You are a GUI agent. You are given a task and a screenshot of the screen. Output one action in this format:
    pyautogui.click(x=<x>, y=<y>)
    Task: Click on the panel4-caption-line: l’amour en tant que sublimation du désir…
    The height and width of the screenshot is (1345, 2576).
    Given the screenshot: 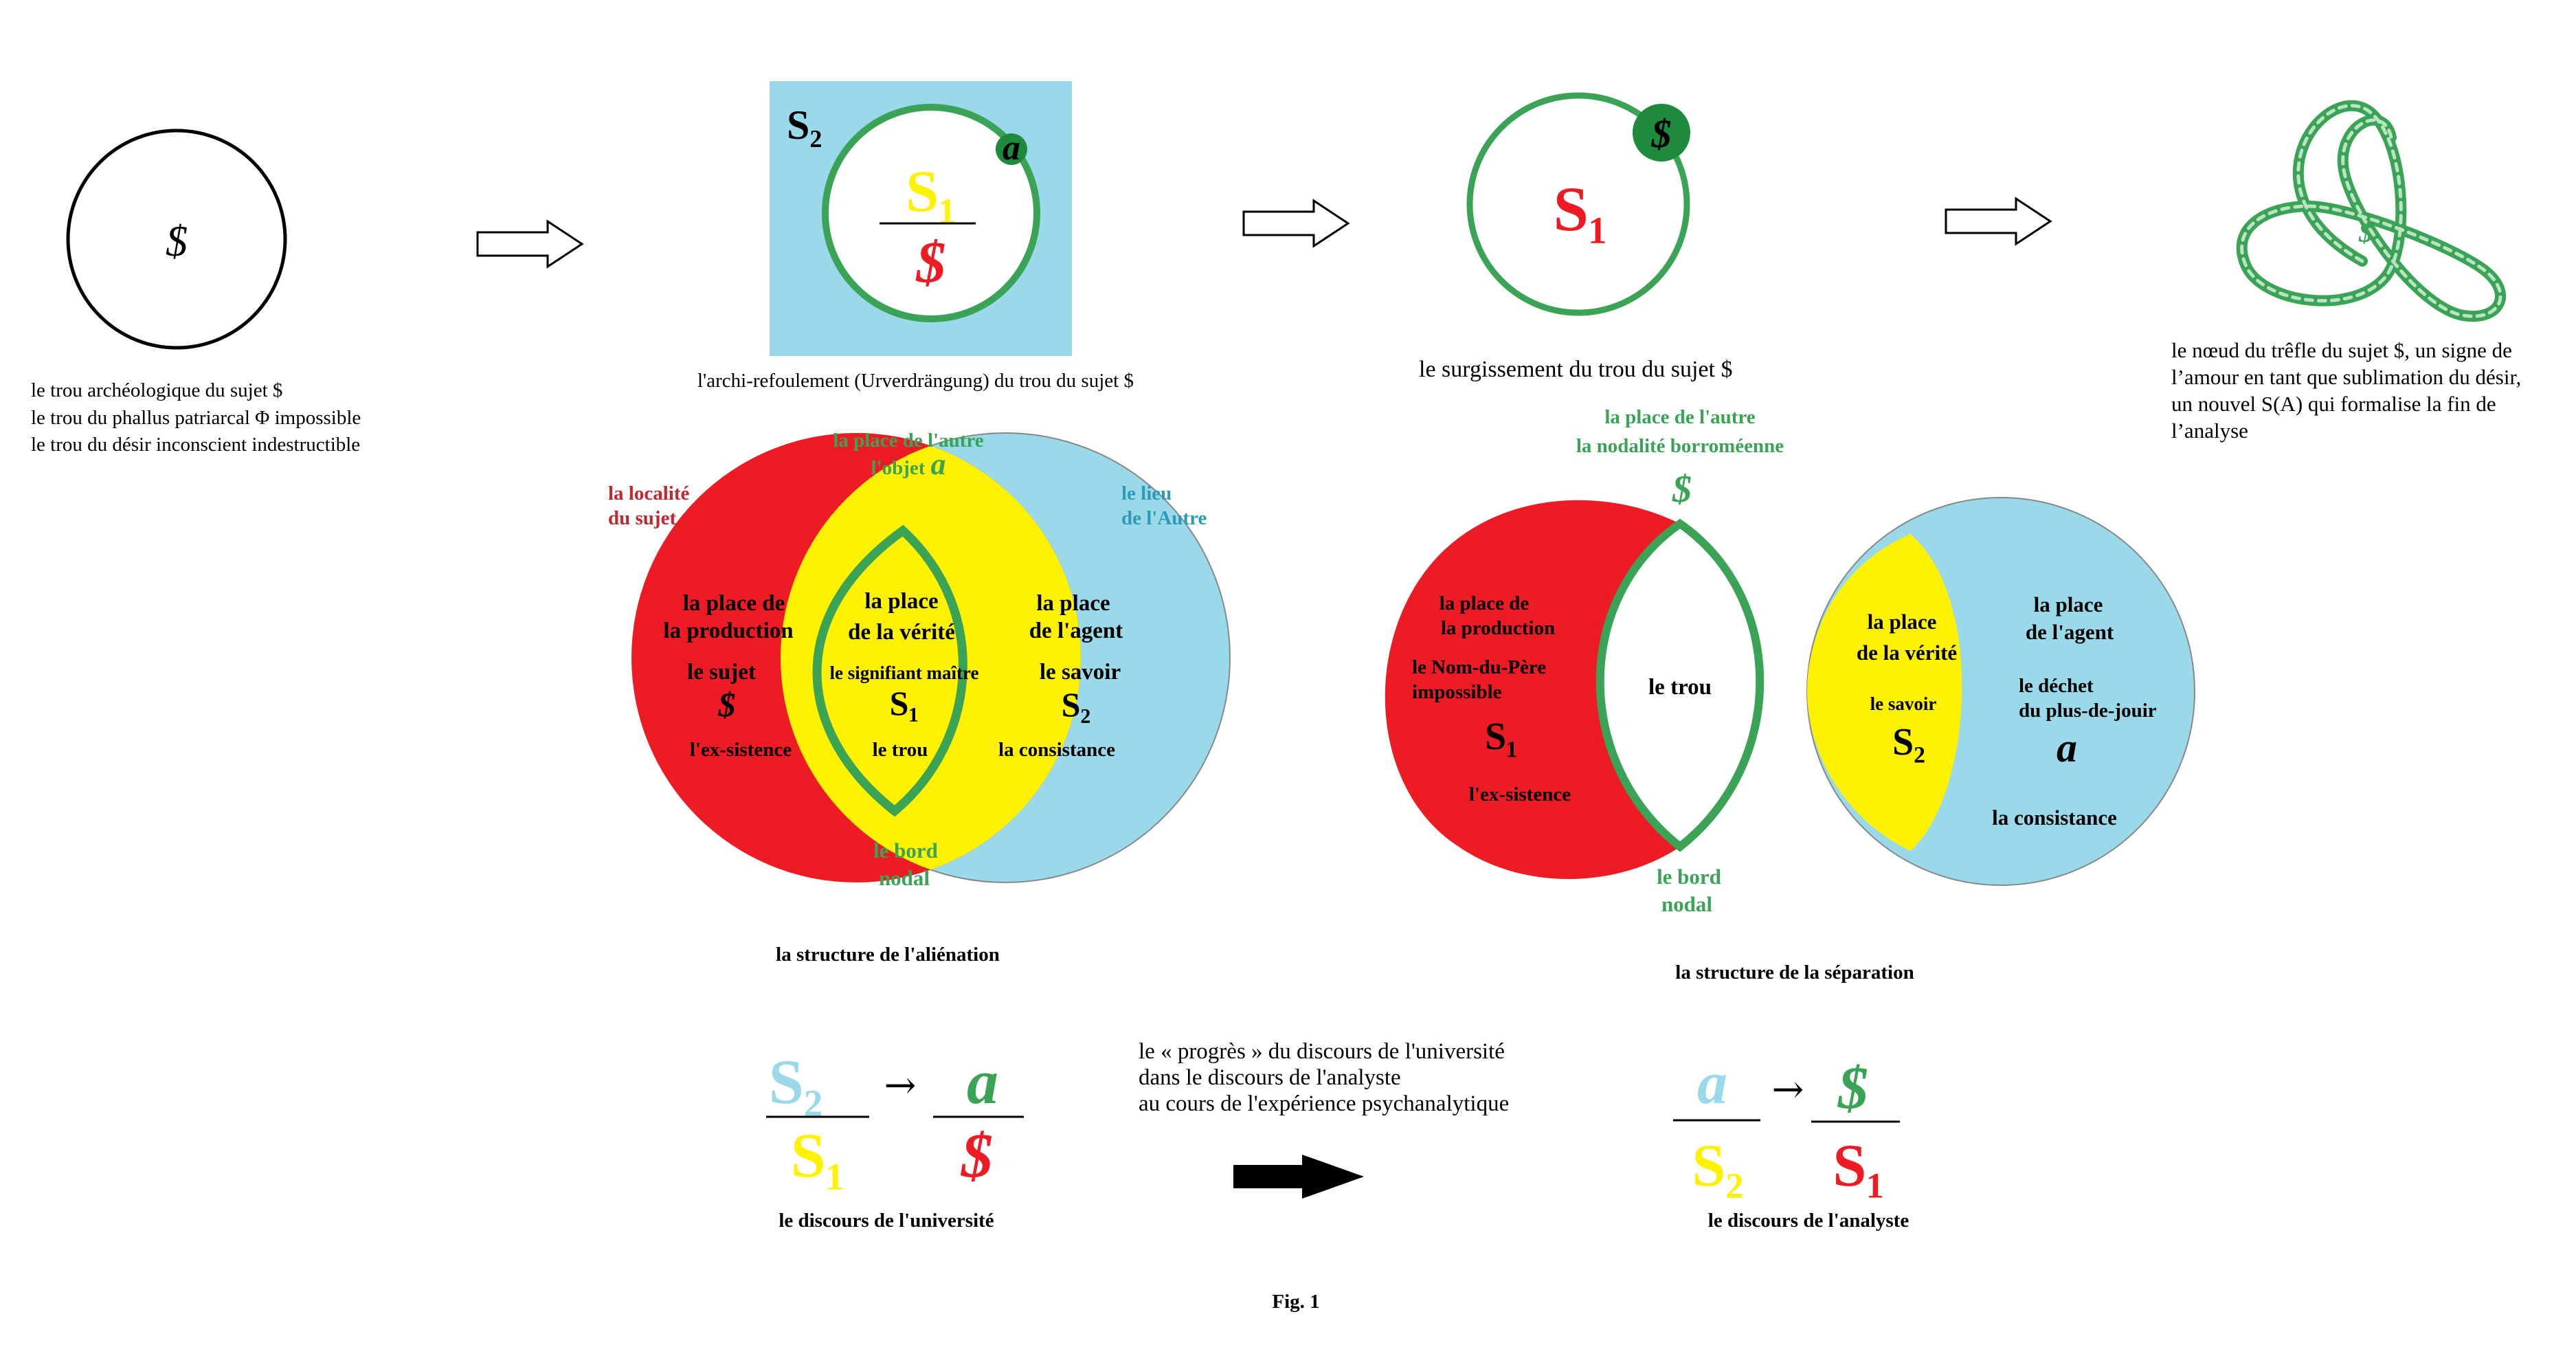 What is the action you would take?
    pyautogui.click(x=2346, y=377)
    